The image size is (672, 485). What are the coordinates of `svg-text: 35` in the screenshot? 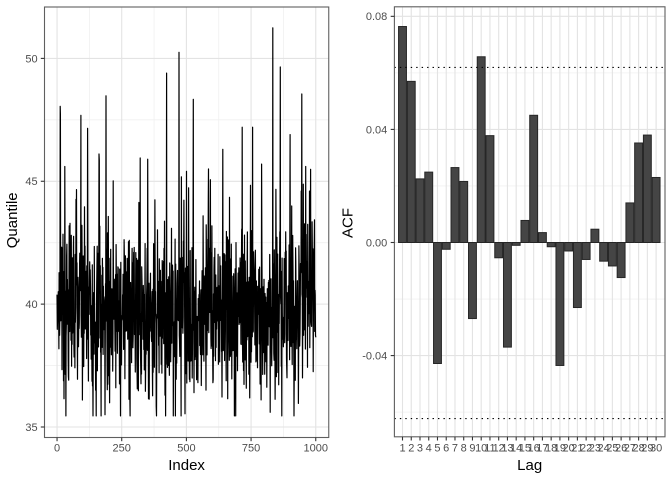 It's located at (31, 428).